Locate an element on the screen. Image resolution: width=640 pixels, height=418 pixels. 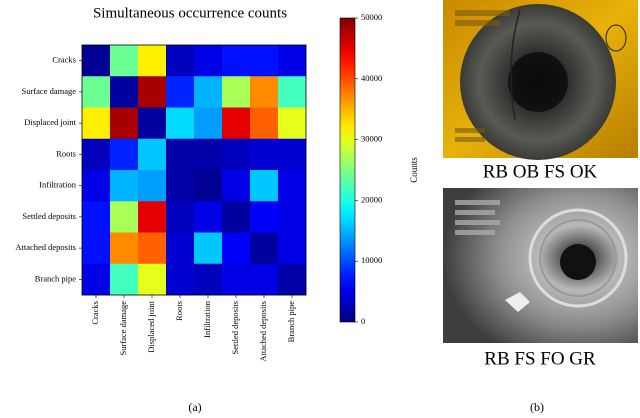
subcaption: (b) is located at coordinates (537, 407).